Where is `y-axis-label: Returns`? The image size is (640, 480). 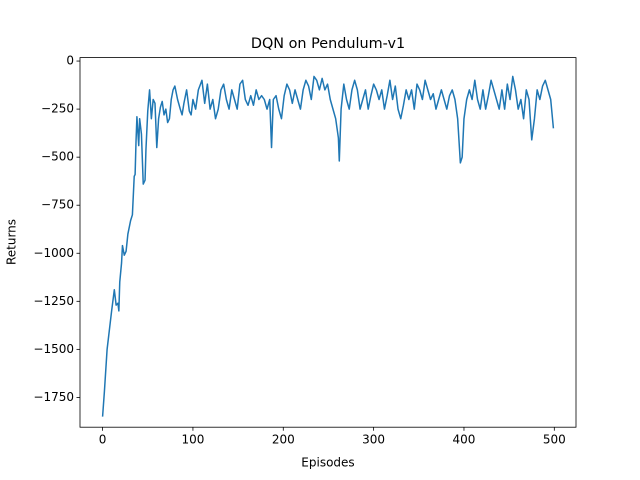 y-axis-label: Returns is located at coordinates (12, 242).